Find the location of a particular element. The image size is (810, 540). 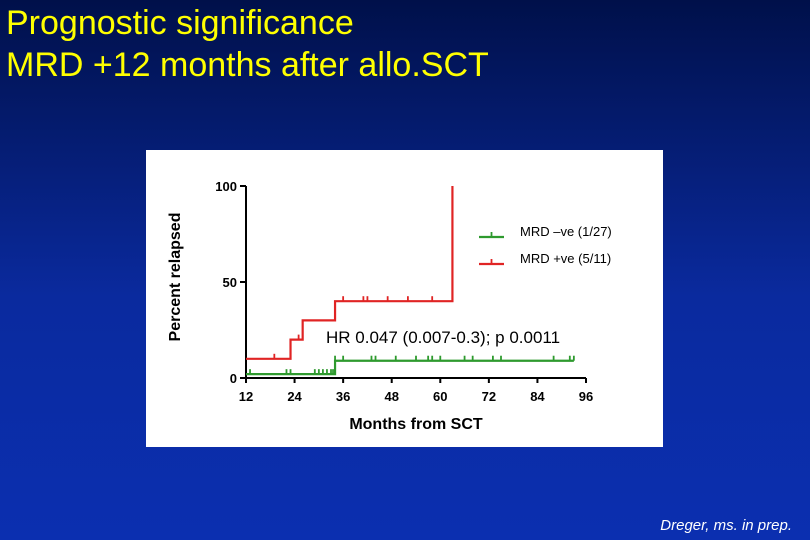

y-axis-label: Percent relapsed is located at coordinates (175, 277).